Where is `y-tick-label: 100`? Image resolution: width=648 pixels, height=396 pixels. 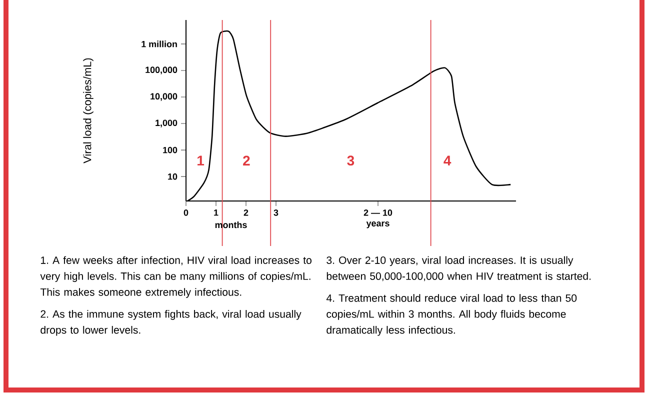 y-tick-label: 100 is located at coordinates (170, 150).